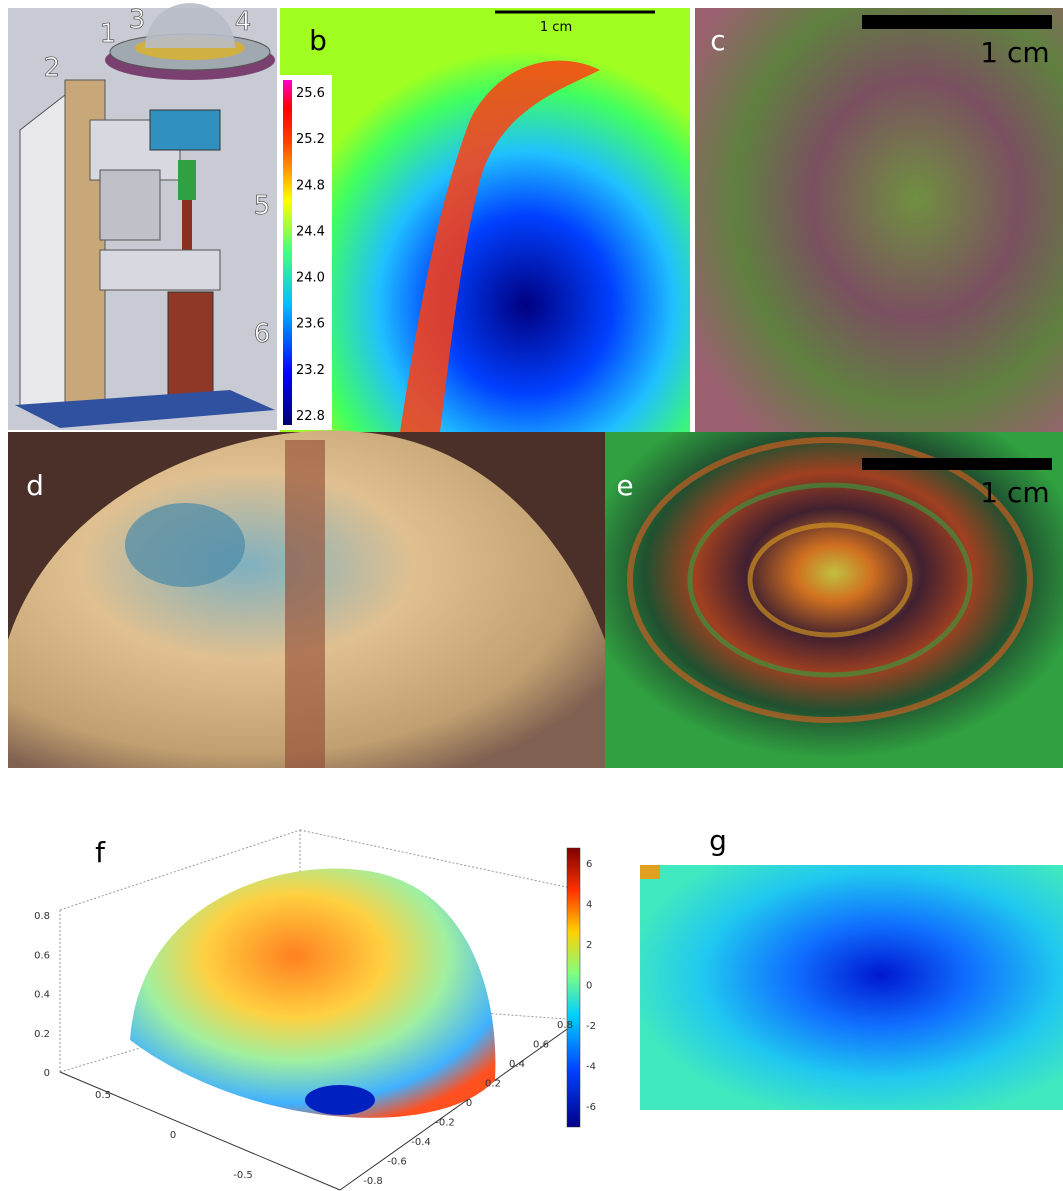  What do you see at coordinates (485, 220) in the screenshot?
I see `panel-b: 1 cm b 25.6 25.2 24.8 24.4 24.0 23.6 23.2 22.8` at bounding box center [485, 220].